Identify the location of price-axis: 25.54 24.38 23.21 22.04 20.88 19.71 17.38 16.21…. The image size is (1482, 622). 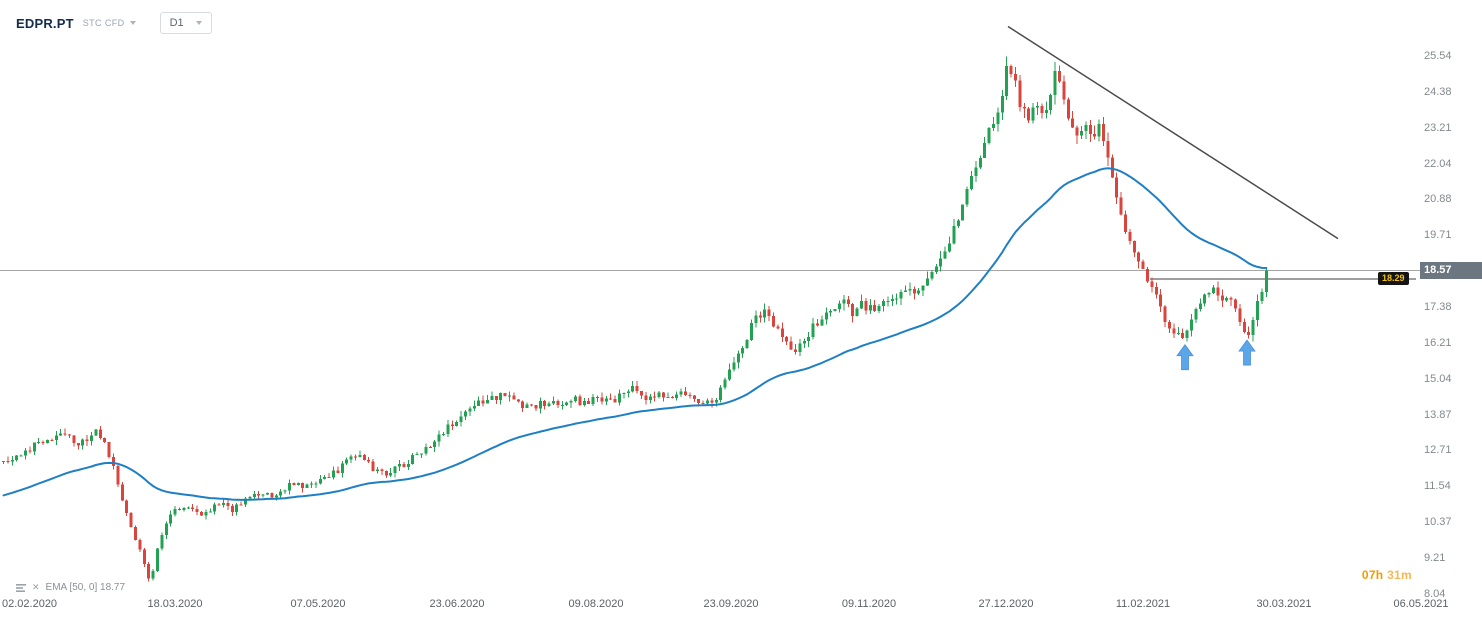
(1451, 311).